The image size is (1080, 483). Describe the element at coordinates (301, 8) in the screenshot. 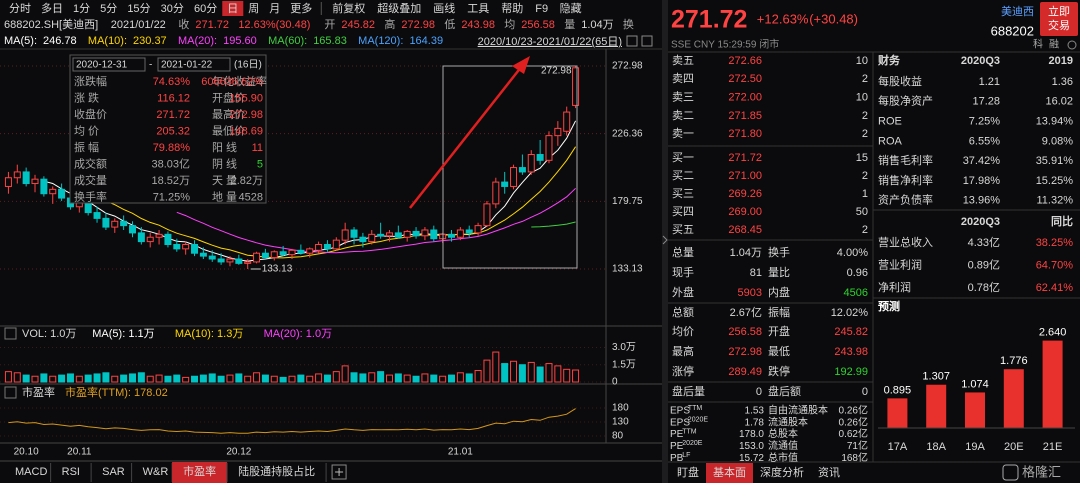

I see `period-button: 更多` at that location.